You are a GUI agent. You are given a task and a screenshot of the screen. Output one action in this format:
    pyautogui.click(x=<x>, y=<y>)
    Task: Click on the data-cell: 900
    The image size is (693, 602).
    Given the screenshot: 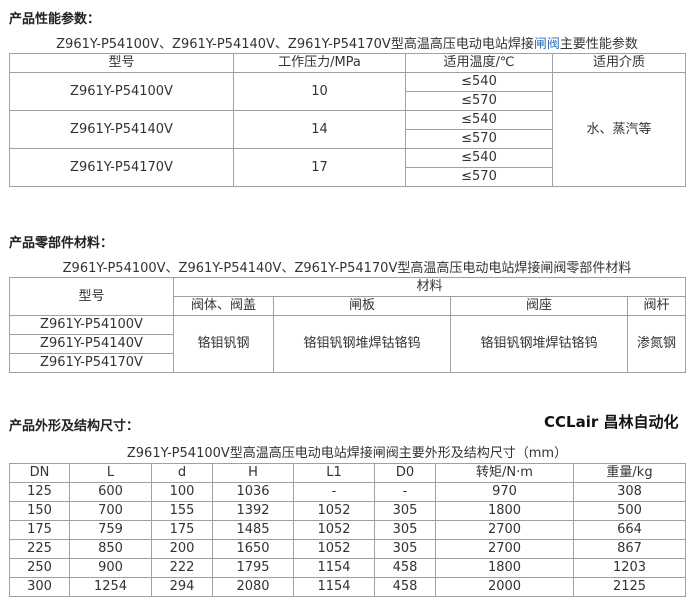 What is the action you would take?
    pyautogui.click(x=110, y=568)
    